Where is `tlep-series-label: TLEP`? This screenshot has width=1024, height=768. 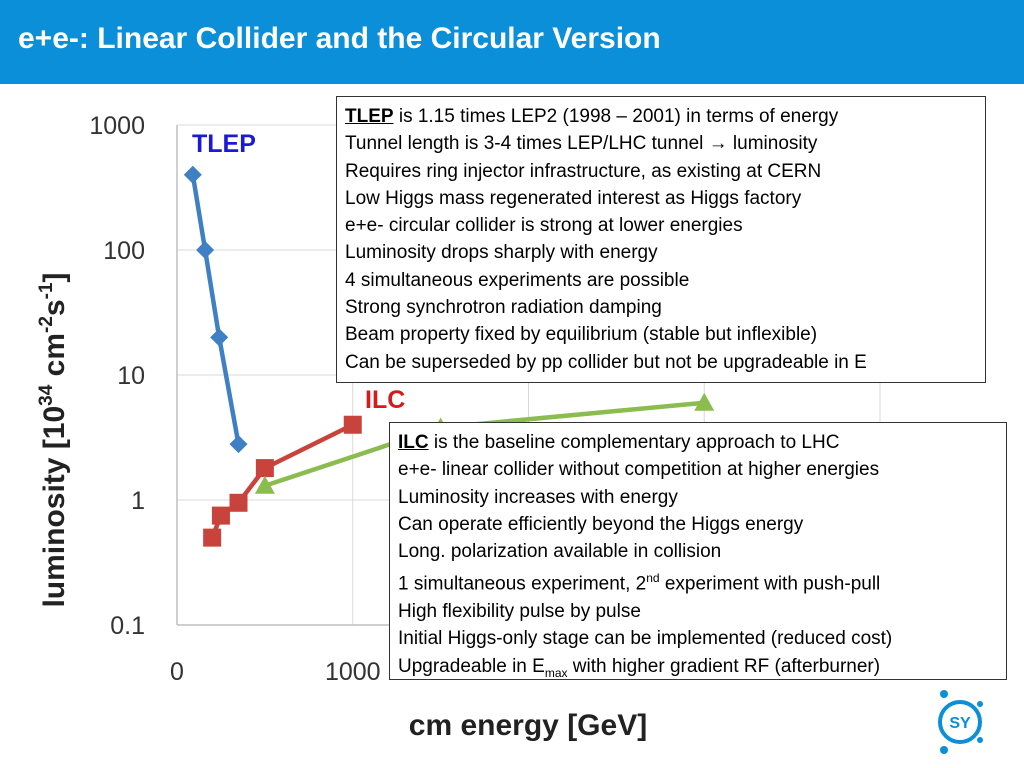
tlep-series-label: TLEP is located at coordinates (224, 144).